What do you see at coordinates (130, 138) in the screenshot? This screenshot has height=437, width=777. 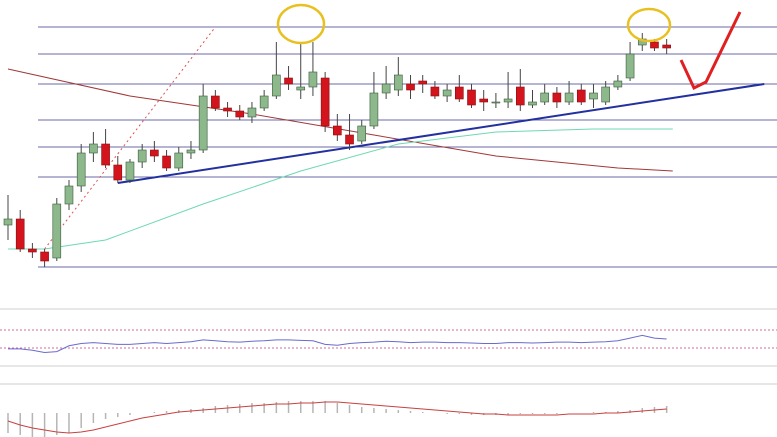 I see `channel-line` at bounding box center [130, 138].